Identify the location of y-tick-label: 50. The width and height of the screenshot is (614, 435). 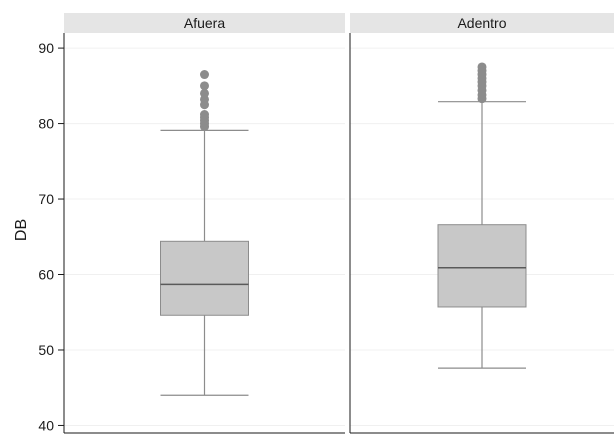
(46, 350).